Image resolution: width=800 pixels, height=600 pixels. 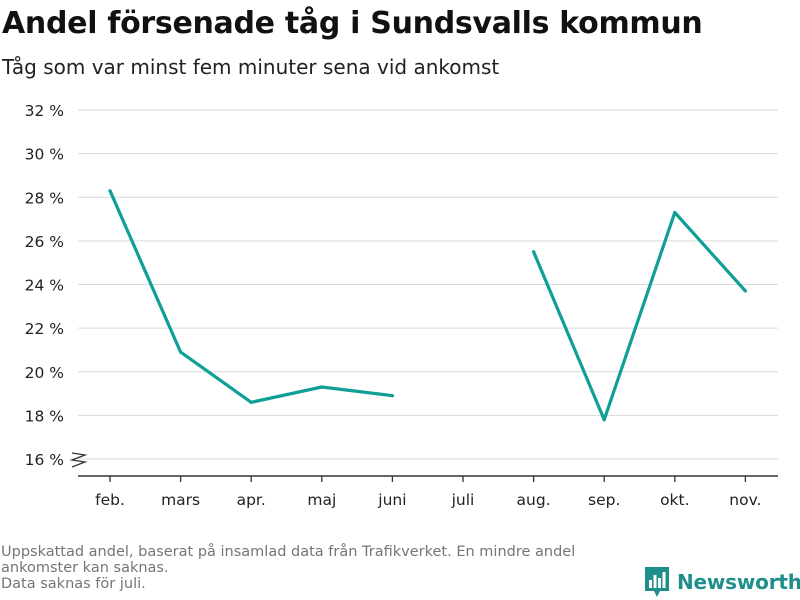 I want to click on y-tick-label: 30 %, so click(x=44, y=155).